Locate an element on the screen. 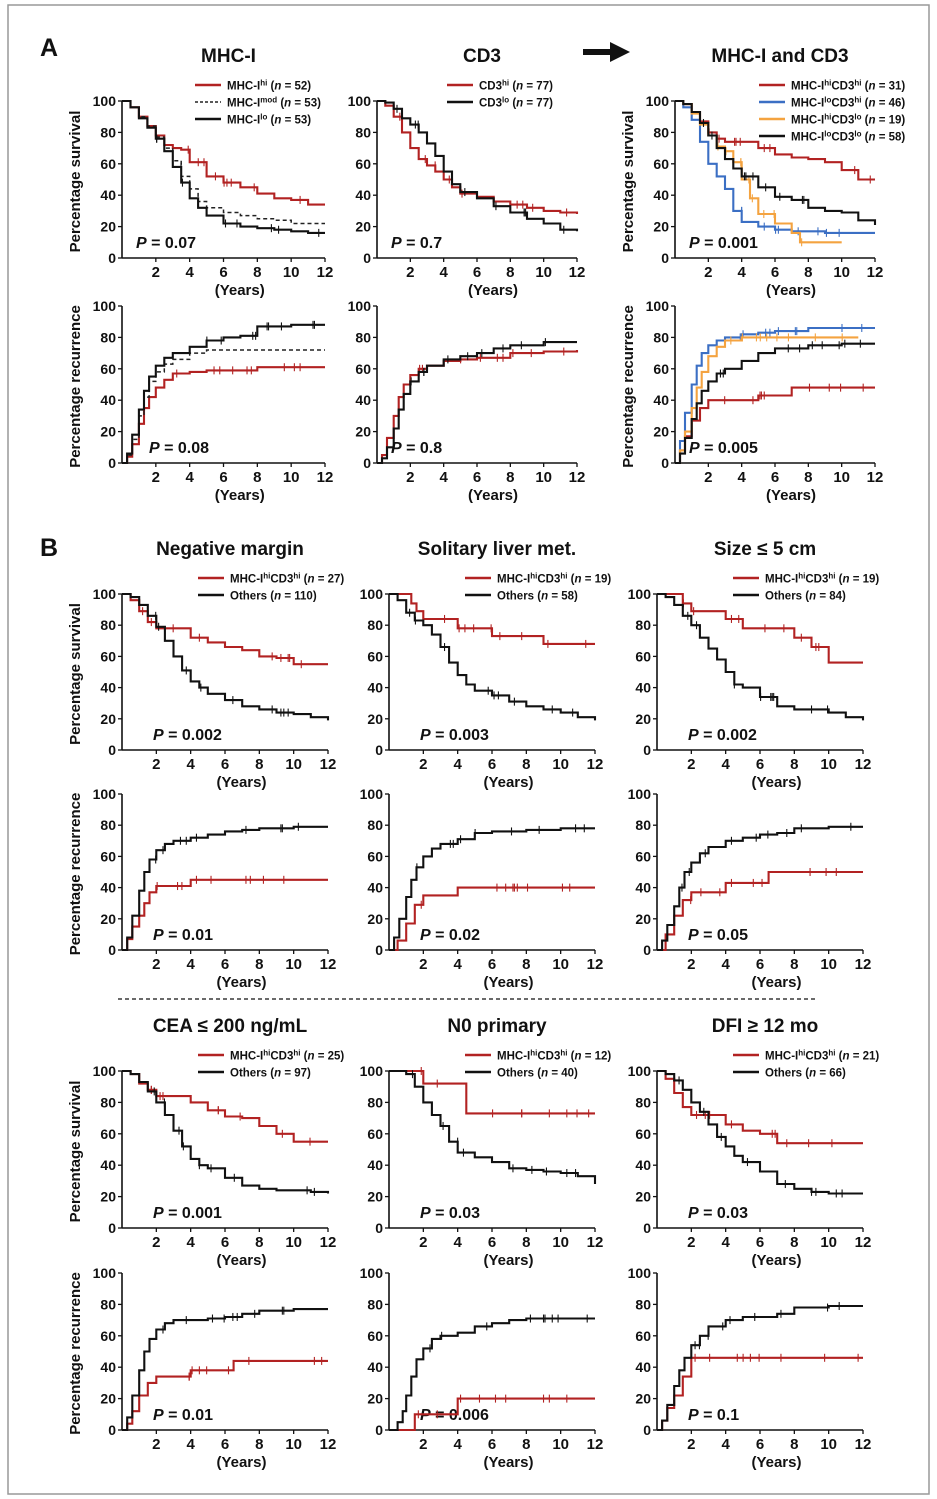  legend-label: Others (n = 66) is located at coordinates (805, 1074).